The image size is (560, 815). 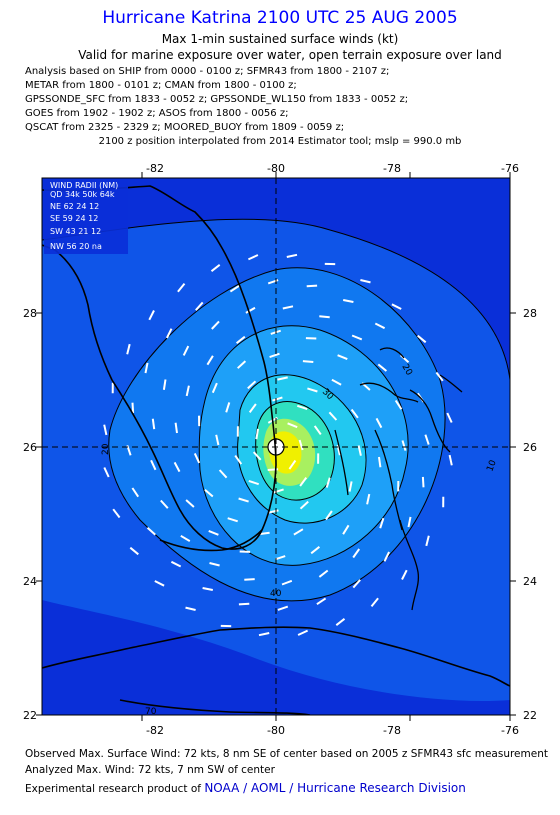 What do you see at coordinates (530, 447) in the screenshot?
I see `y-tick-label: 26` at bounding box center [530, 447].